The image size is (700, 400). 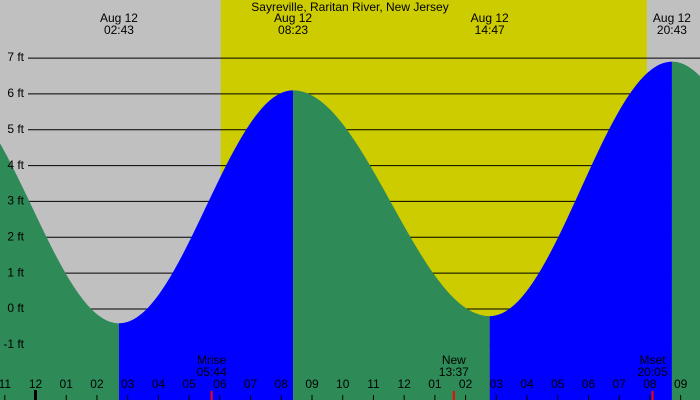 I want to click on event-time: 20:05, so click(x=652, y=372).